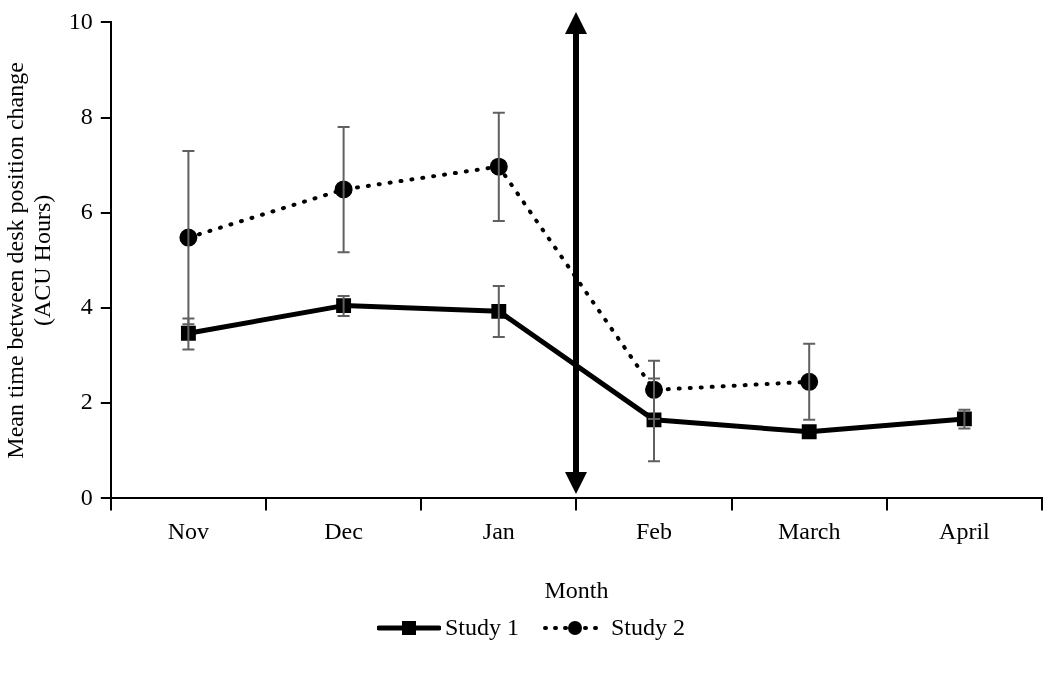  Describe the element at coordinates (80, 20) in the screenshot. I see `y-tick-label: 10` at that location.